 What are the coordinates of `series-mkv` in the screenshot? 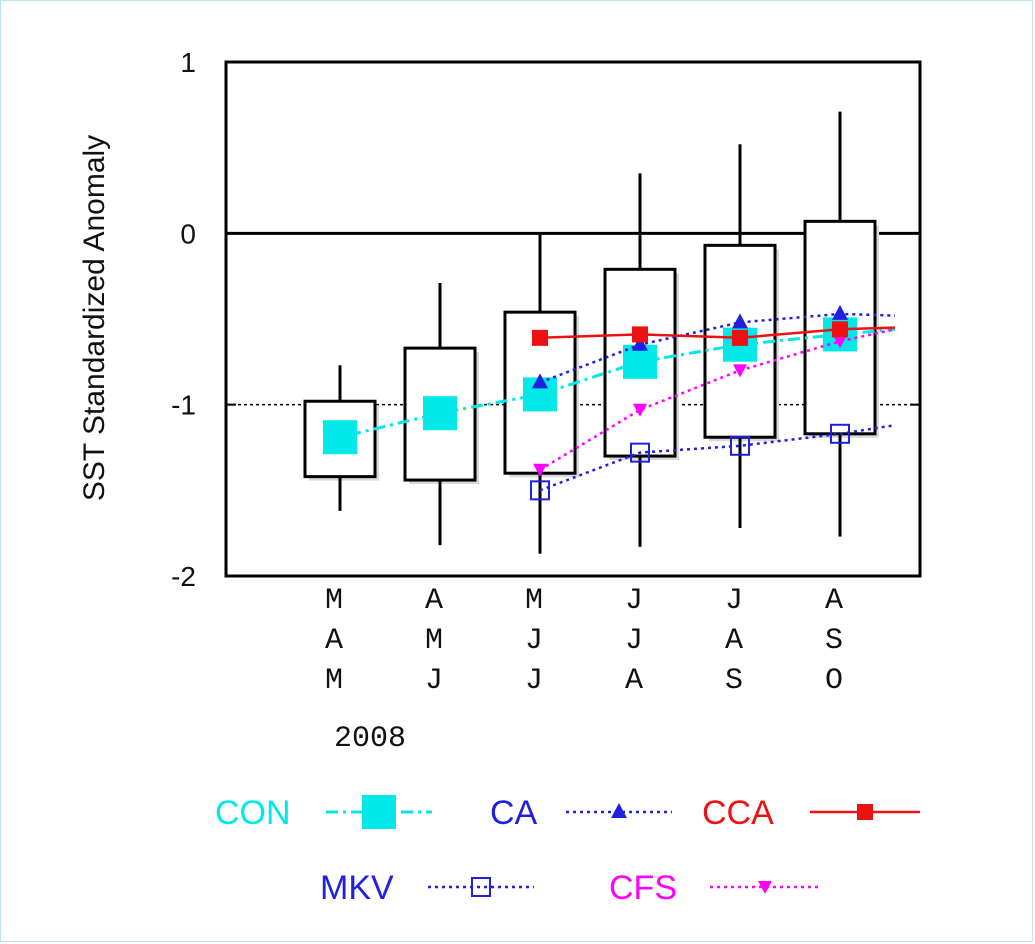 It's located at (713, 462).